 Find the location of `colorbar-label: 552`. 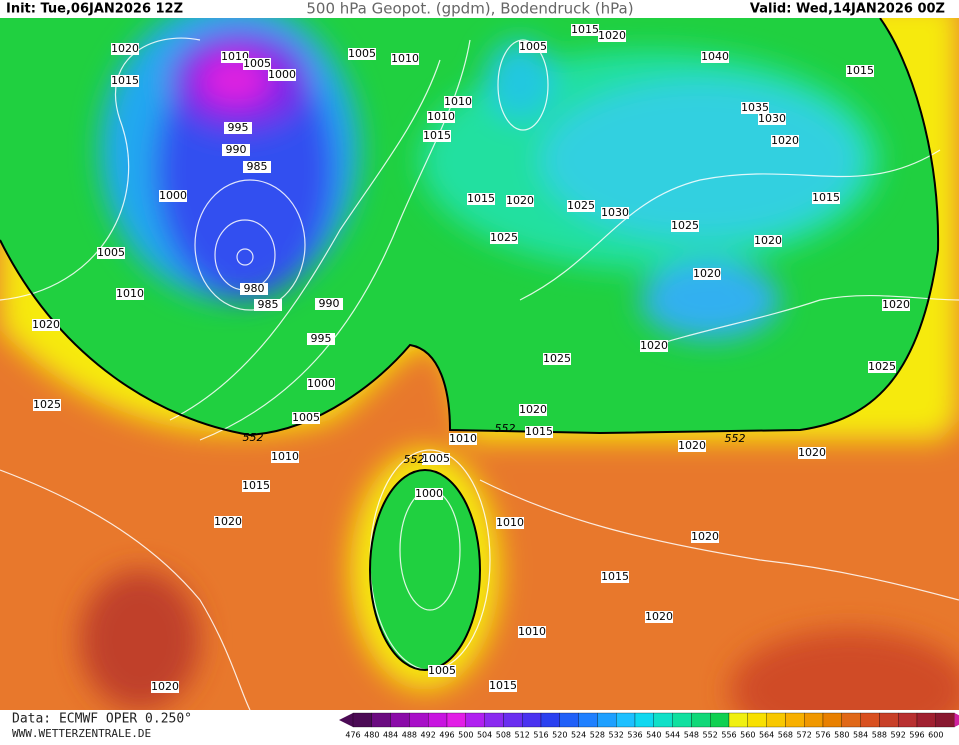

colorbar-label: 552 is located at coordinates (710, 735).